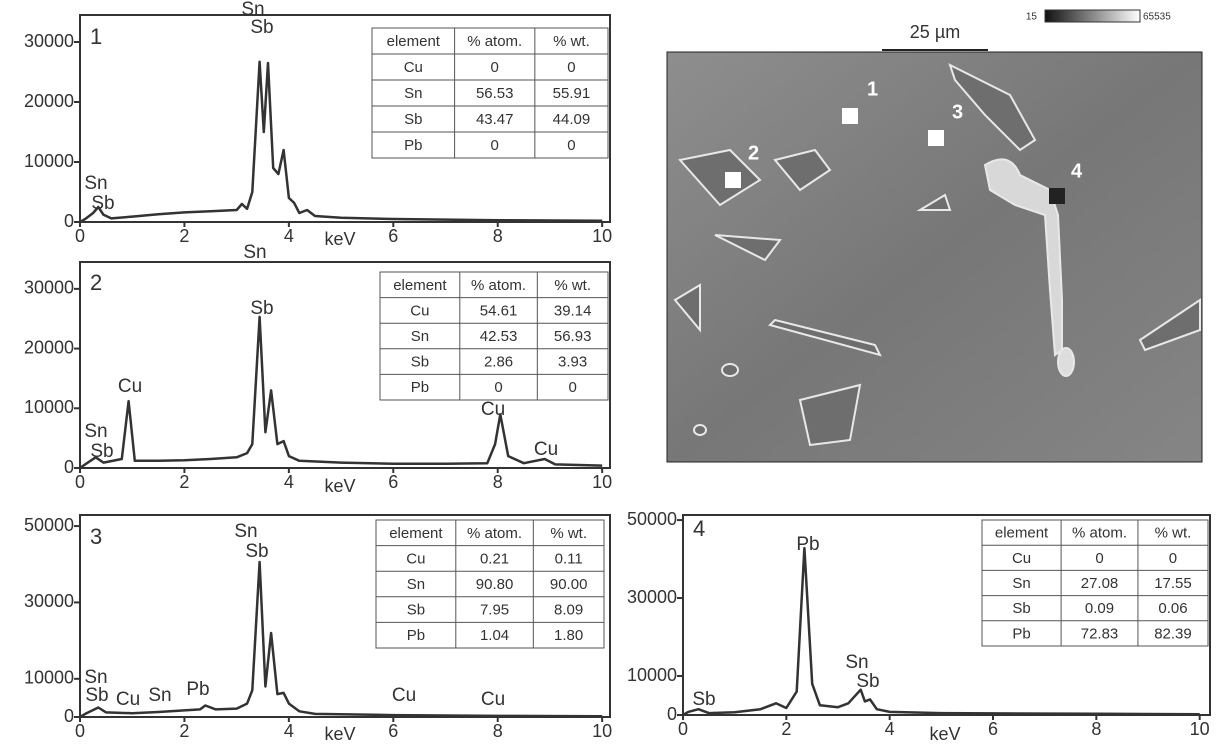 This screenshot has width=1218, height=750. Describe the element at coordinates (96, 36) in the screenshot. I see `panel-number: 1` at that location.